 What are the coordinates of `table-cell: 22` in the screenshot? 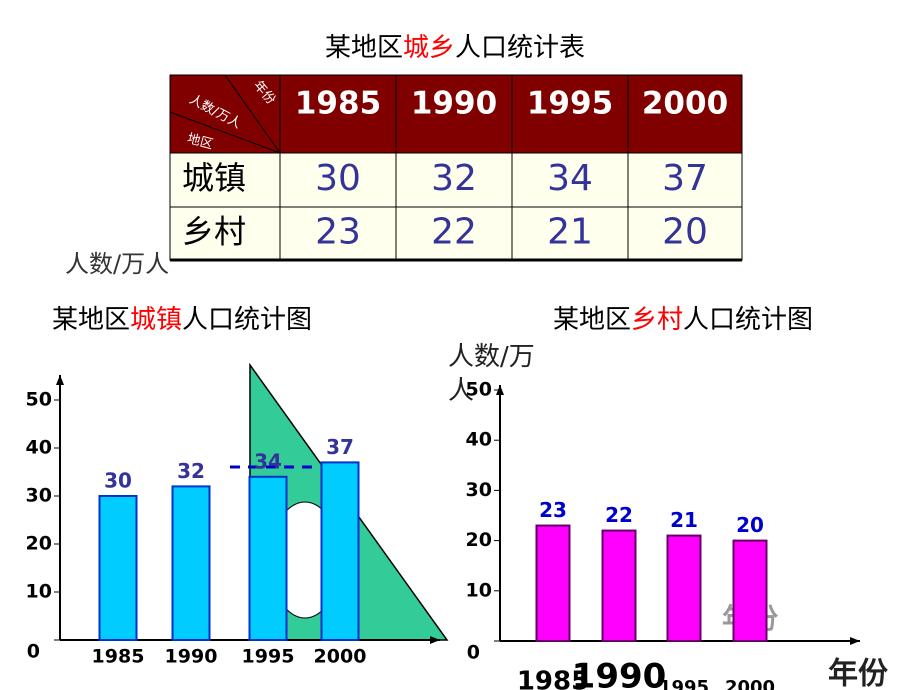 It's located at (454, 232).